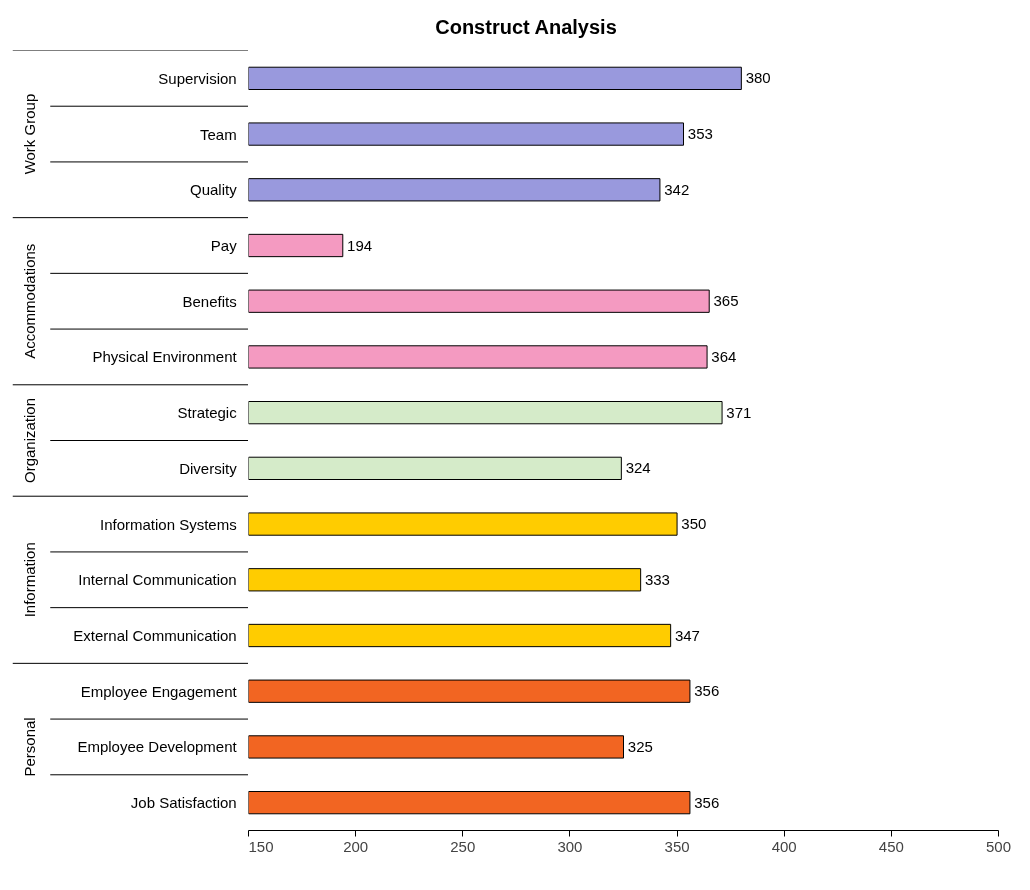 The width and height of the screenshot is (1030, 890). I want to click on data-label: 365, so click(726, 301).